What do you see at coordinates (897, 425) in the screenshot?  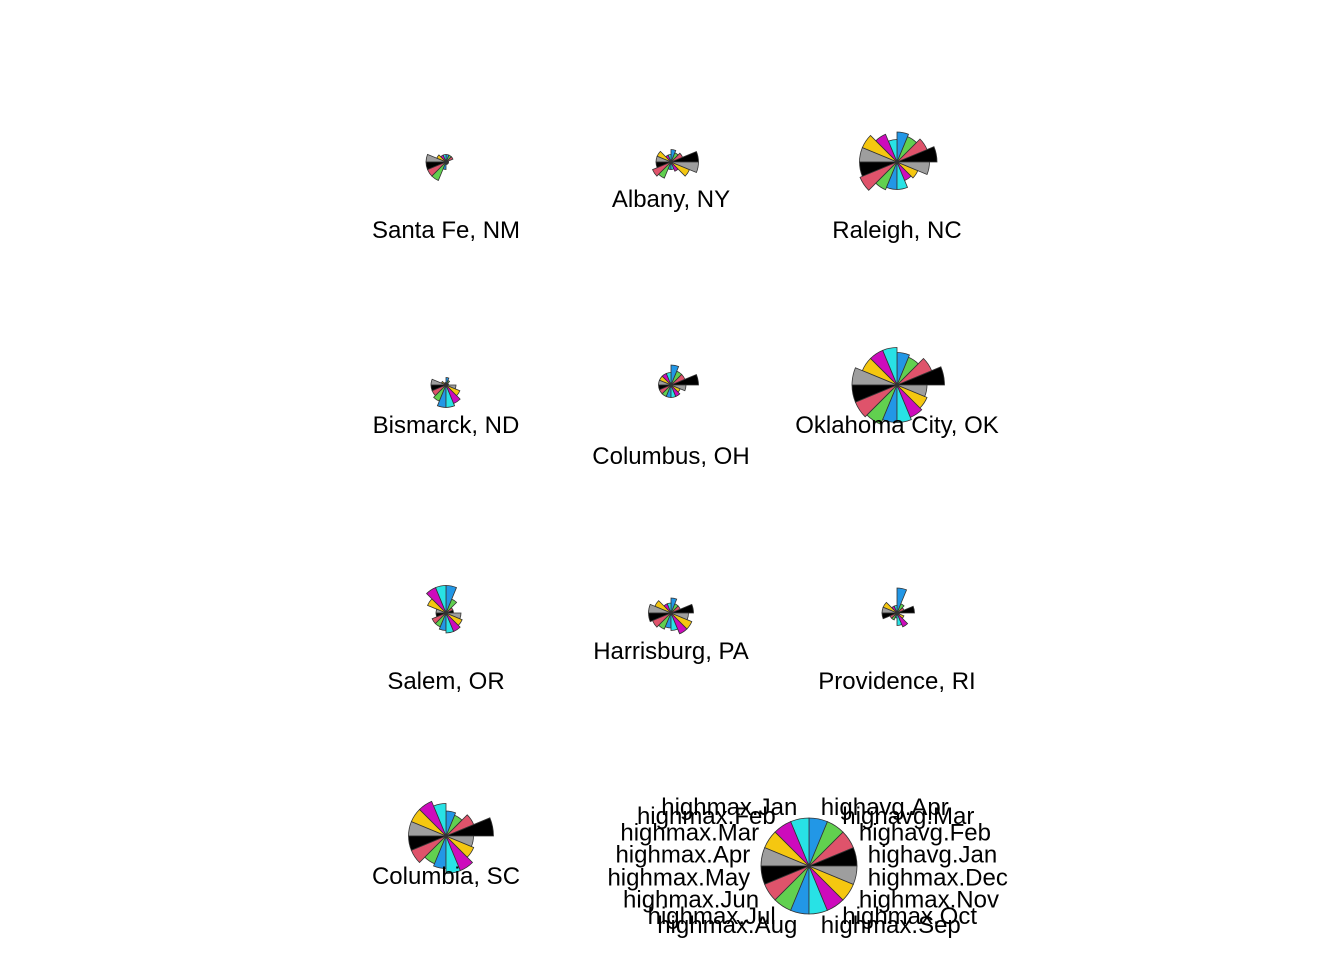 I see `star-label: Oklahoma City, OK` at bounding box center [897, 425].